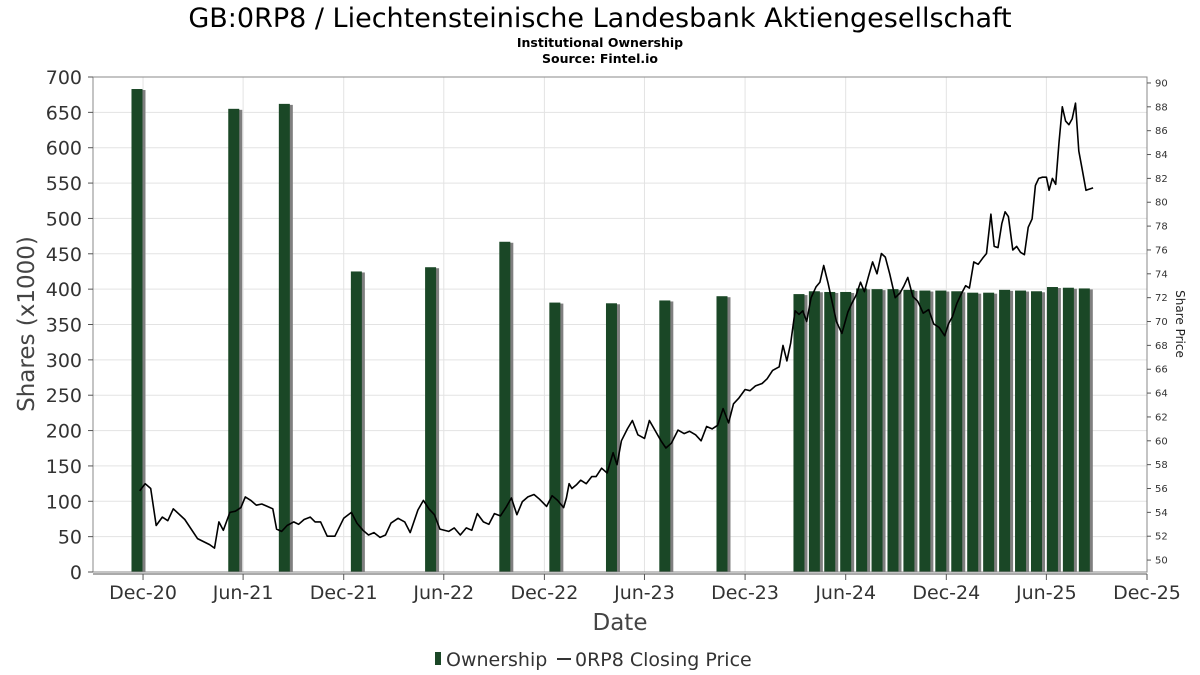 This screenshot has width=1200, height=675. I want to click on x-tick-label-9: Jun-25, so click(1046, 593).